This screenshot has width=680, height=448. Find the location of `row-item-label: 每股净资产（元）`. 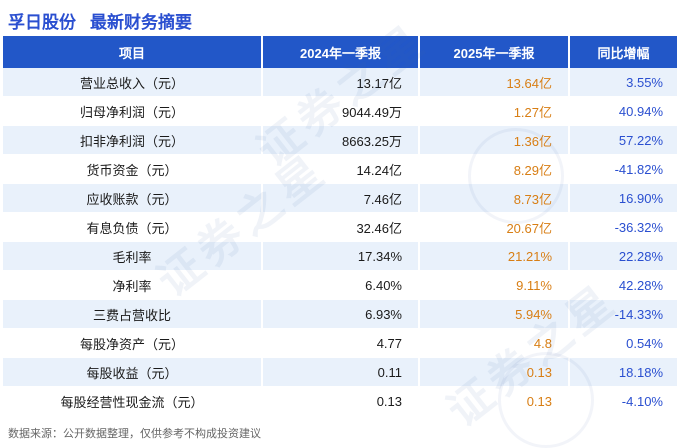

row-item-label: 每股净资产（元） is located at coordinates (133, 343).